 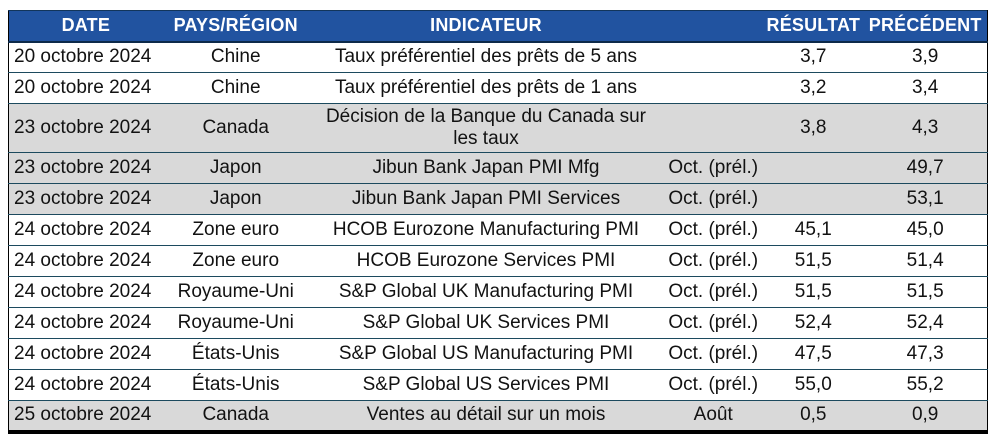 What do you see at coordinates (813, 353) in the screenshot?
I see `cell-result: 47,5` at bounding box center [813, 353].